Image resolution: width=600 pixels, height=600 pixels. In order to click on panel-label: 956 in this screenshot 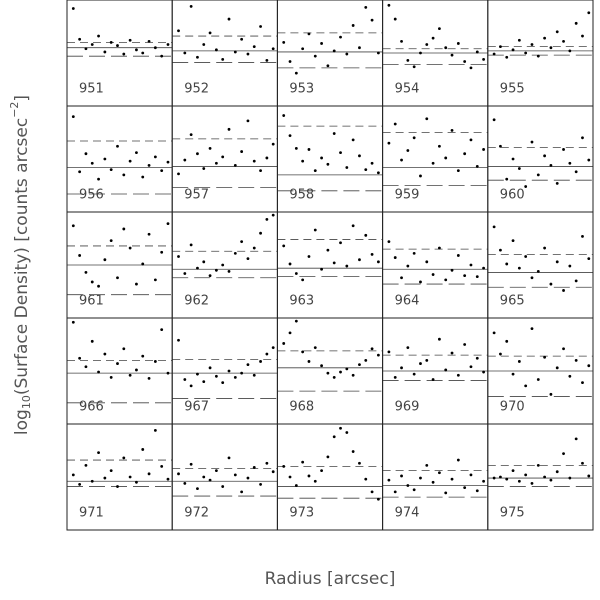, I will do `click(91, 195)`.